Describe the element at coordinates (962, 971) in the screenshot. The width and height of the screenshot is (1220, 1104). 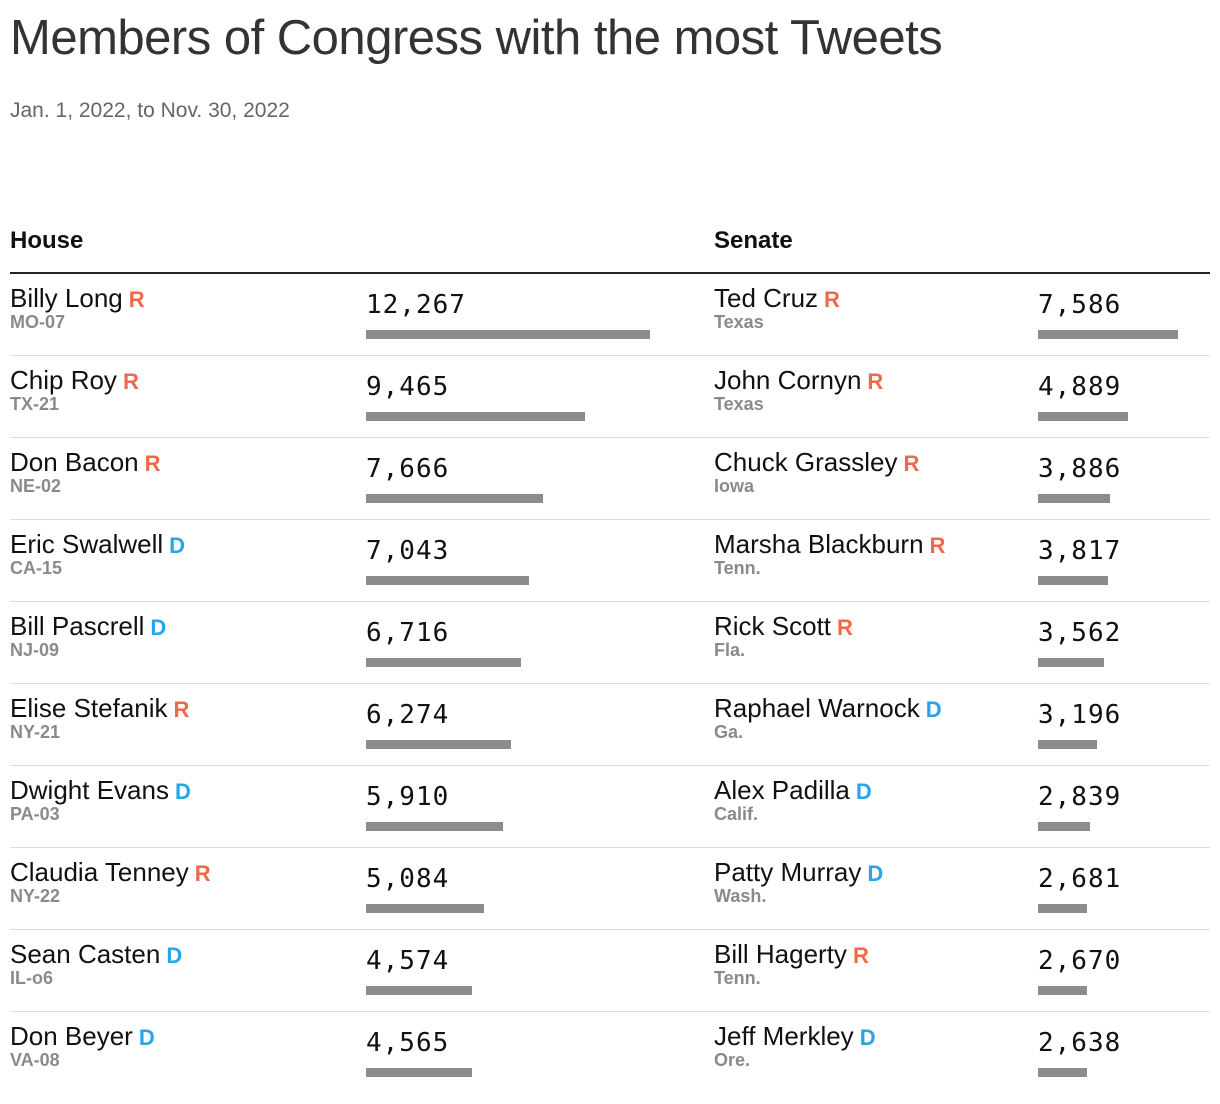
I see `table-row: Bill Hagerty R Tenn. 2,670` at that location.